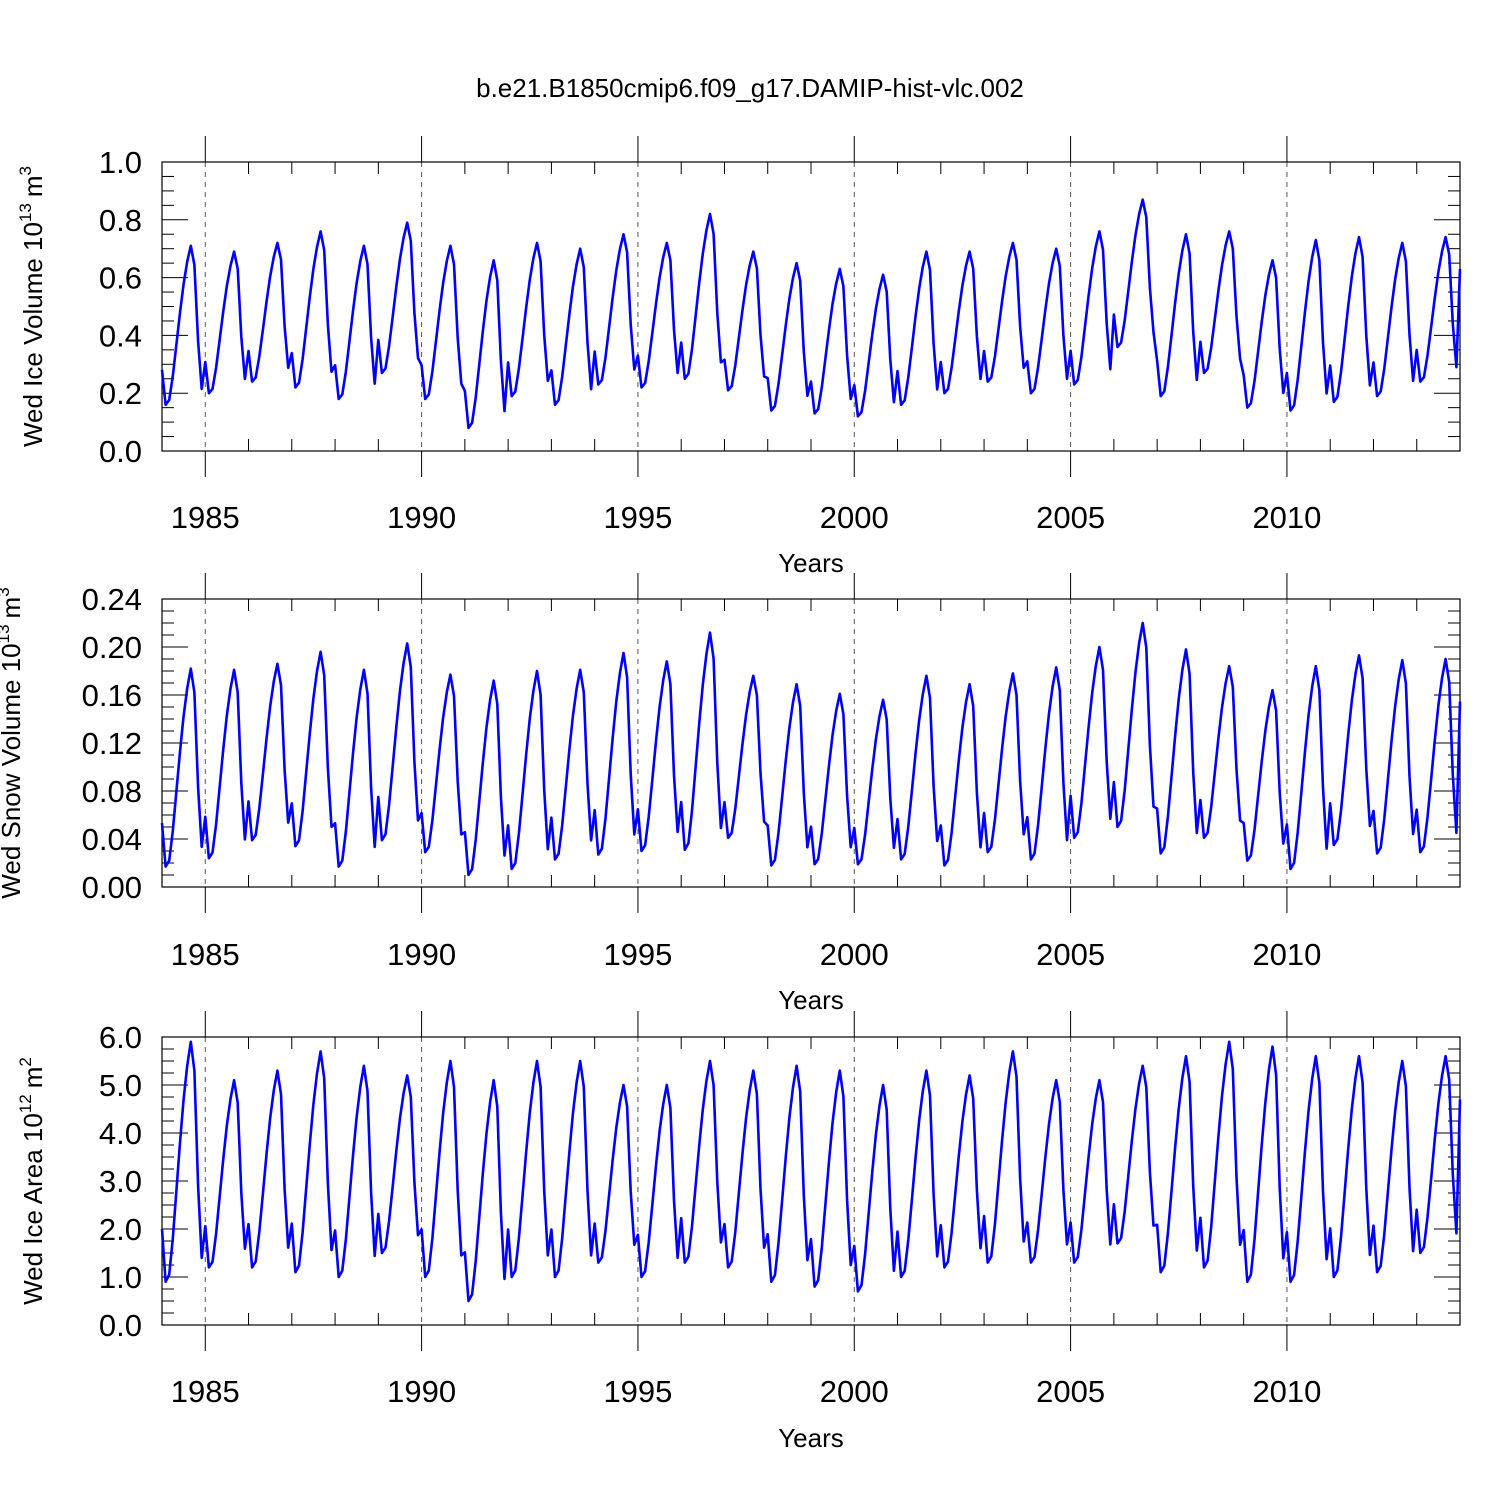 Image resolution: width=1500 pixels, height=1500 pixels. I want to click on y-tick-label-0.20: 0.20, so click(112, 647).